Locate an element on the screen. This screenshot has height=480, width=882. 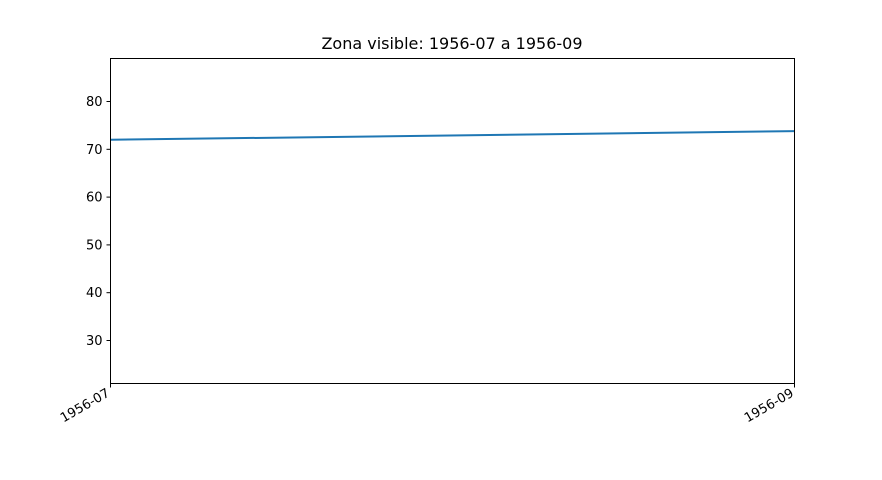
y-tick-label: 30 is located at coordinates (94, 341).